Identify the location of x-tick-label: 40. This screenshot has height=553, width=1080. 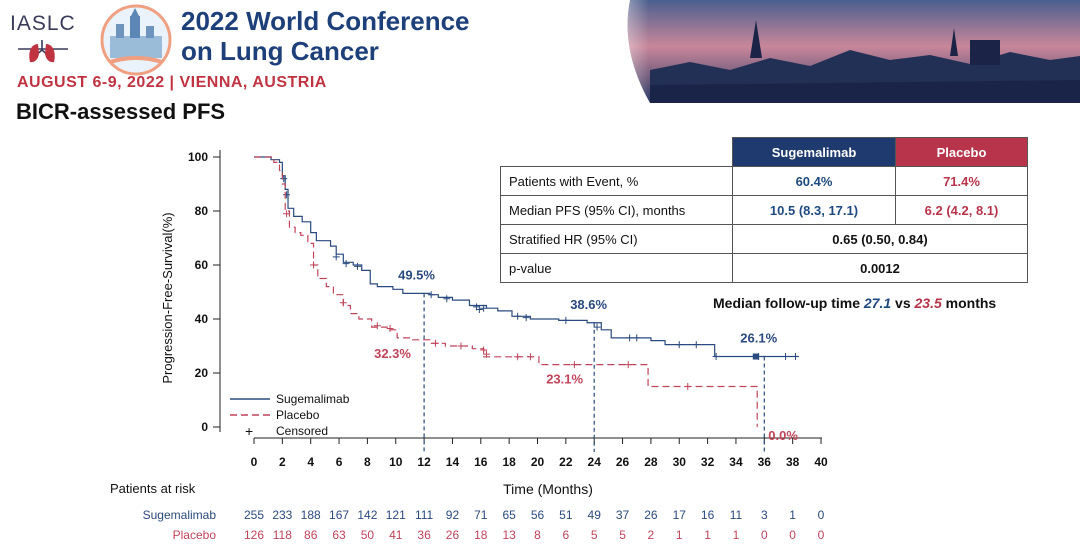
(821, 462).